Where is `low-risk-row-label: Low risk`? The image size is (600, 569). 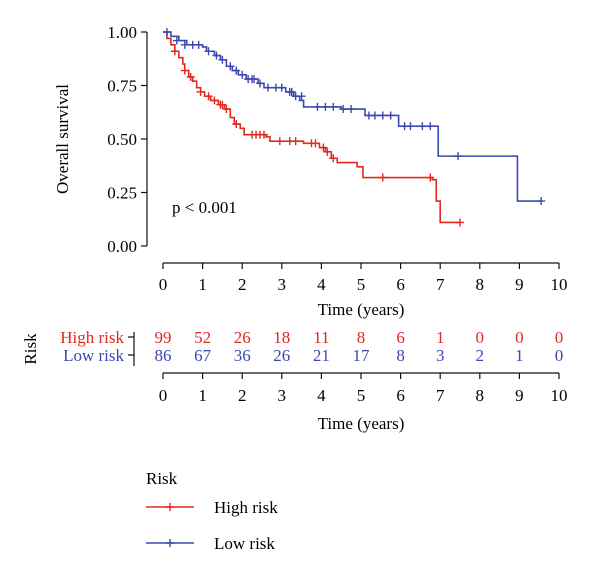
low-risk-row-label: Low risk is located at coordinates (93, 355).